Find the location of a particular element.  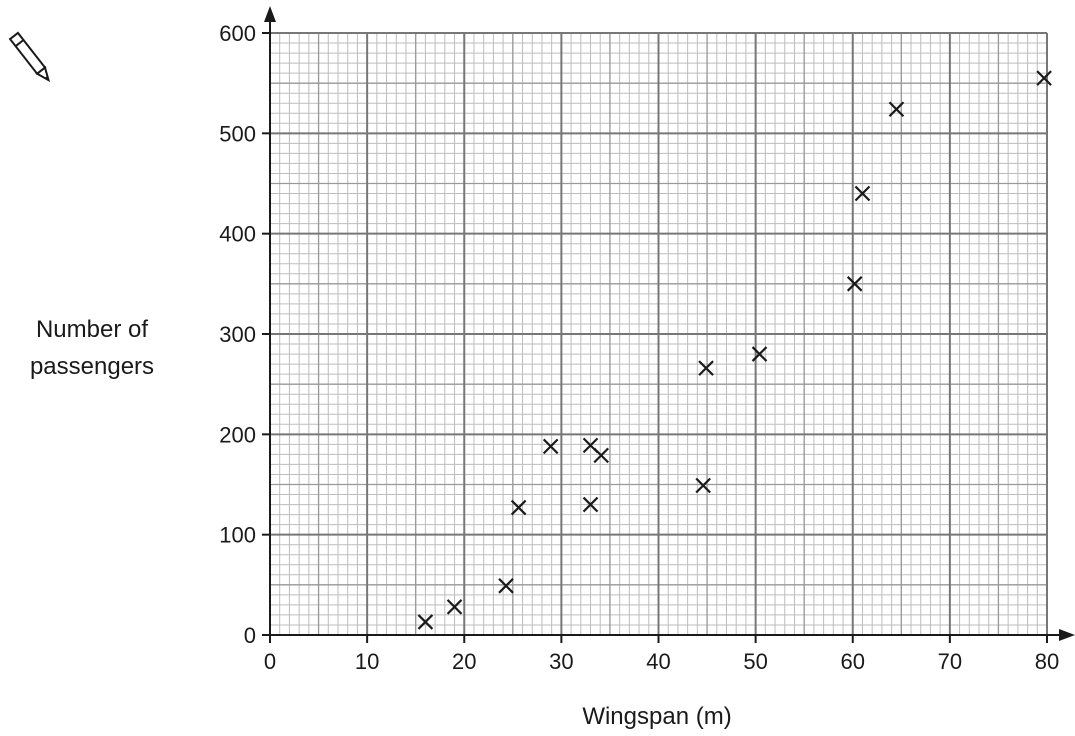

x-tick-label: 30 is located at coordinates (561, 661).